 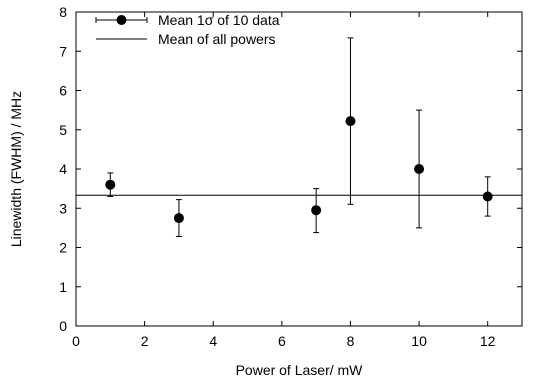 I want to click on legend: Mean 1σ of 10 data Mean of all powers, so click(x=187, y=29).